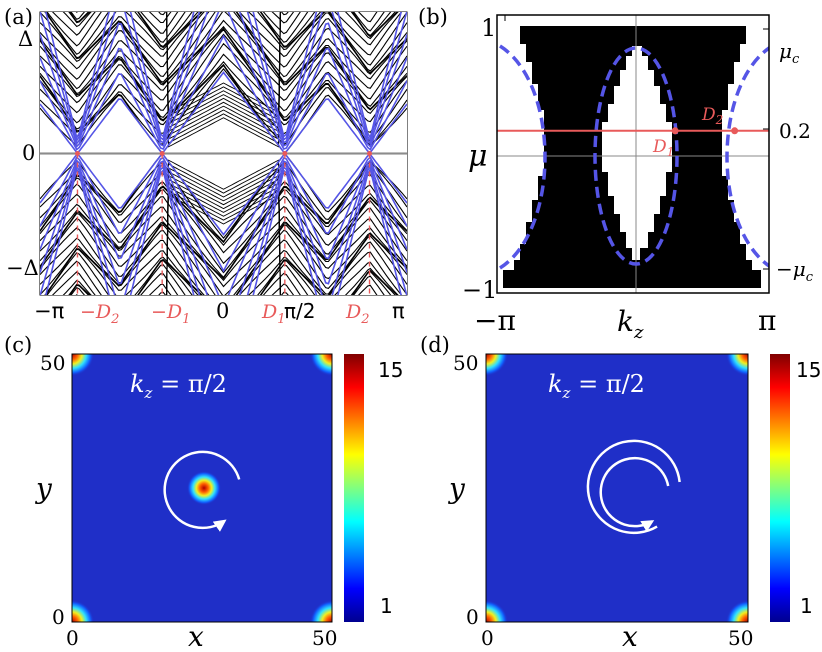  What do you see at coordinates (808, 370) in the screenshot?
I see `d-cb-15: 15` at bounding box center [808, 370].